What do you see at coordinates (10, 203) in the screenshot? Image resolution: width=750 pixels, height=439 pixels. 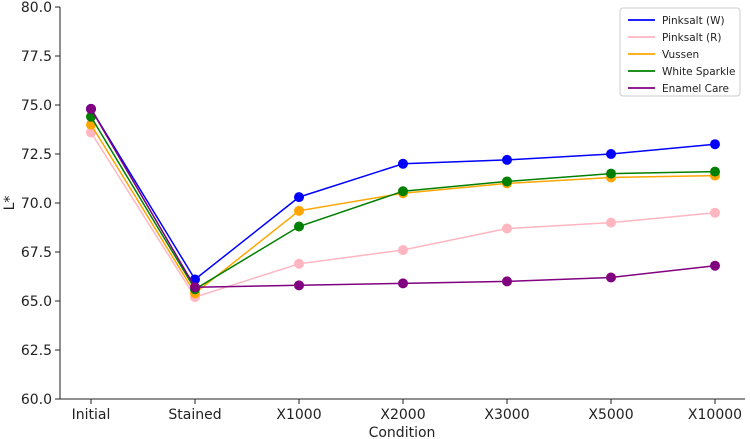 I see `y-axis-title: L*` at bounding box center [10, 203].